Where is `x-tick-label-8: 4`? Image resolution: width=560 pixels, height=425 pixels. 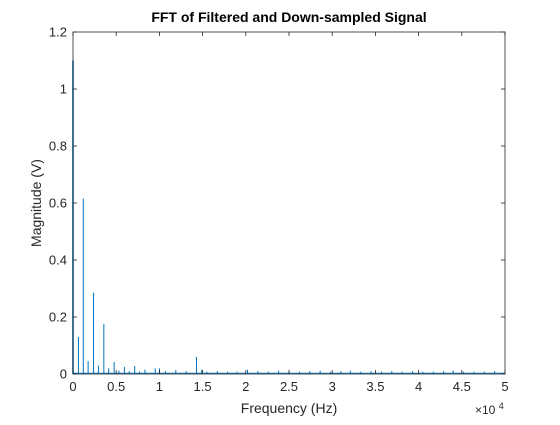
x-tick-label-8: 4 is located at coordinates (418, 386).